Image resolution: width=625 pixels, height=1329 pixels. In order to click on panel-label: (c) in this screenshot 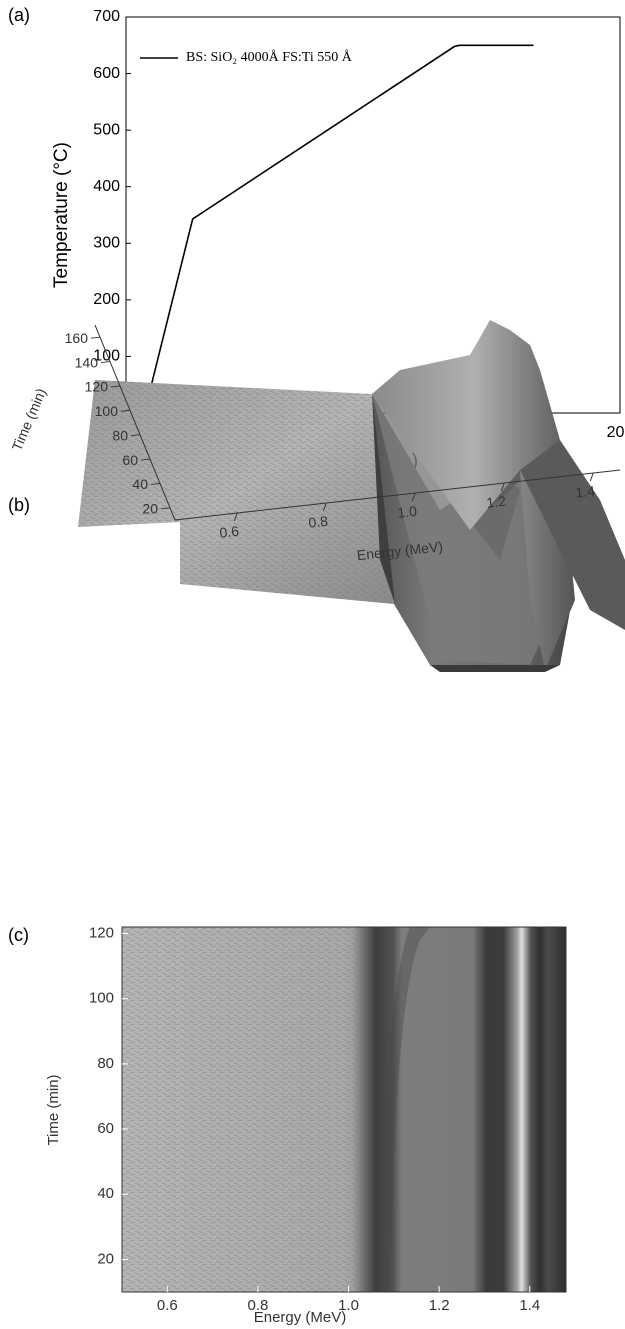, I will do `click(18, 935)`.